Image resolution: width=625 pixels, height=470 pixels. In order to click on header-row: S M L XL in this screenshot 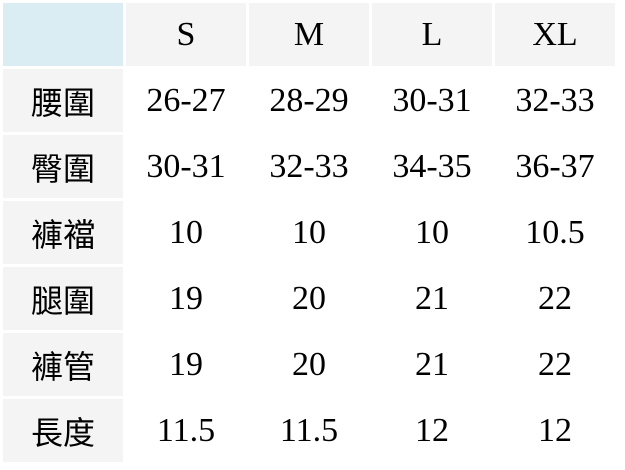, I will do `click(309, 34)`.